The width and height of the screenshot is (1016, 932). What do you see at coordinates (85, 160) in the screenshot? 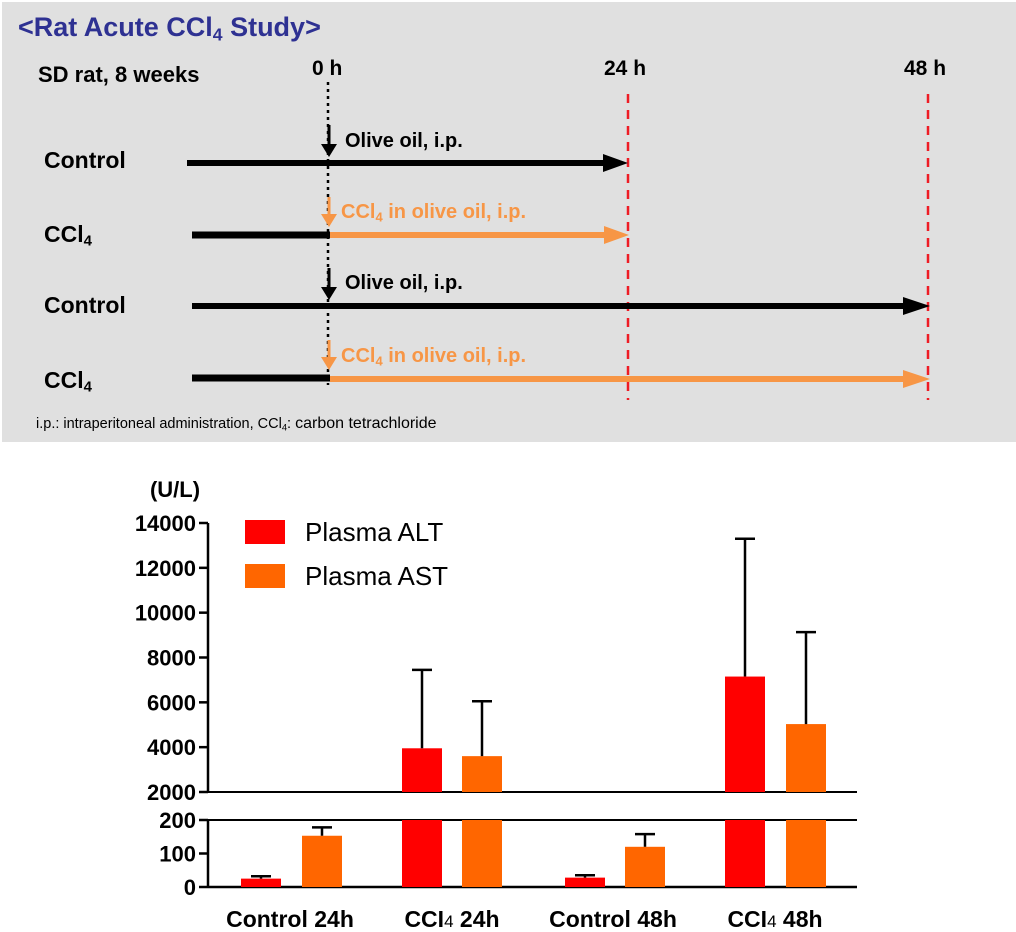
I see `group-label-control-24h: Control` at bounding box center [85, 160].